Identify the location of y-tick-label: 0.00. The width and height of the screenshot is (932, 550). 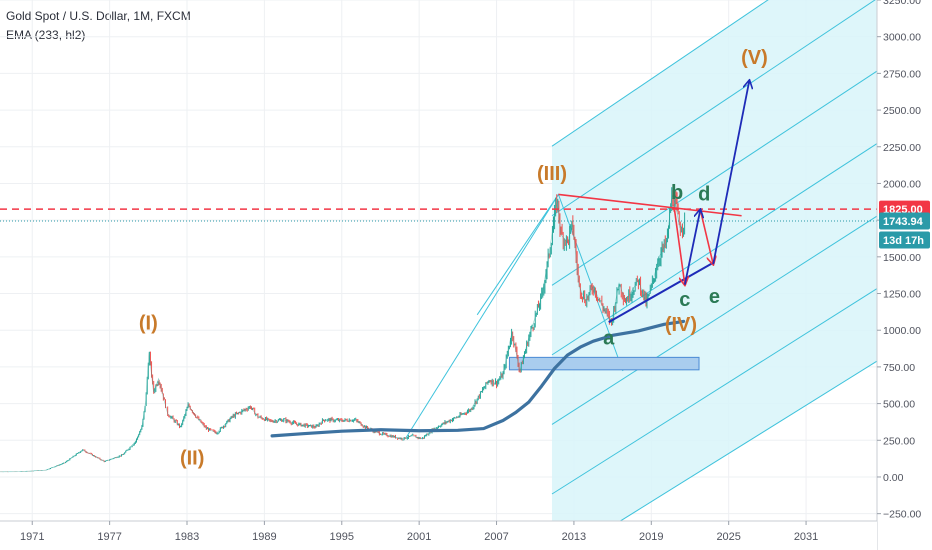
(893, 478).